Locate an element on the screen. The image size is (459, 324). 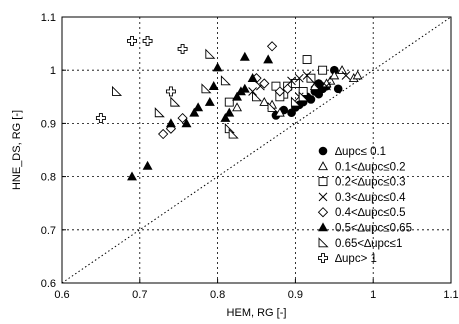
y-tick-label: 1.1 is located at coordinates (48, 18).